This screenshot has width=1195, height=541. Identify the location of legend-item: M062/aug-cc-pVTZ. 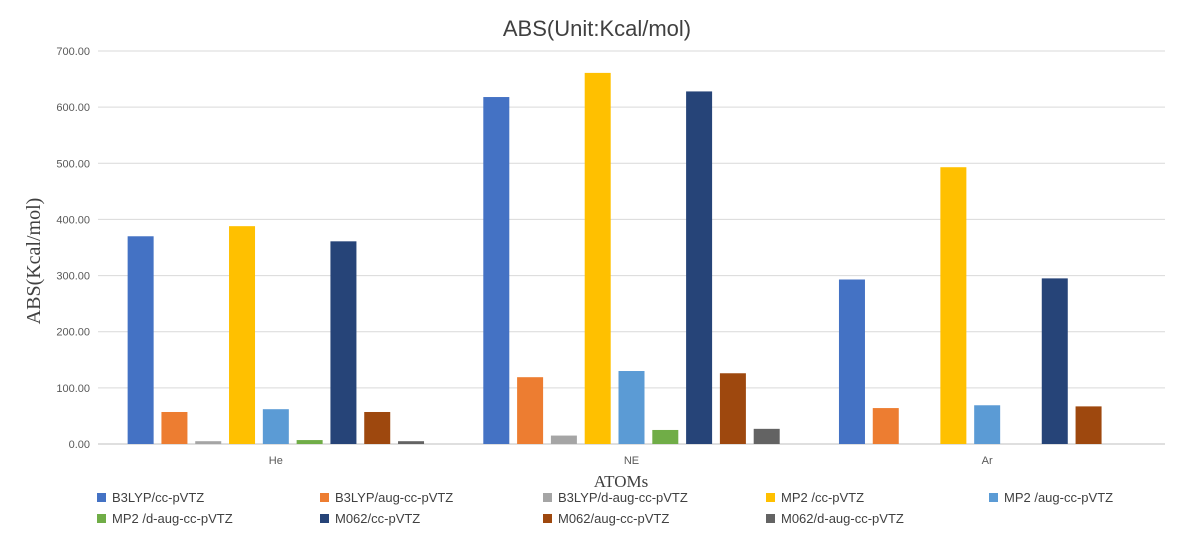
(606, 518).